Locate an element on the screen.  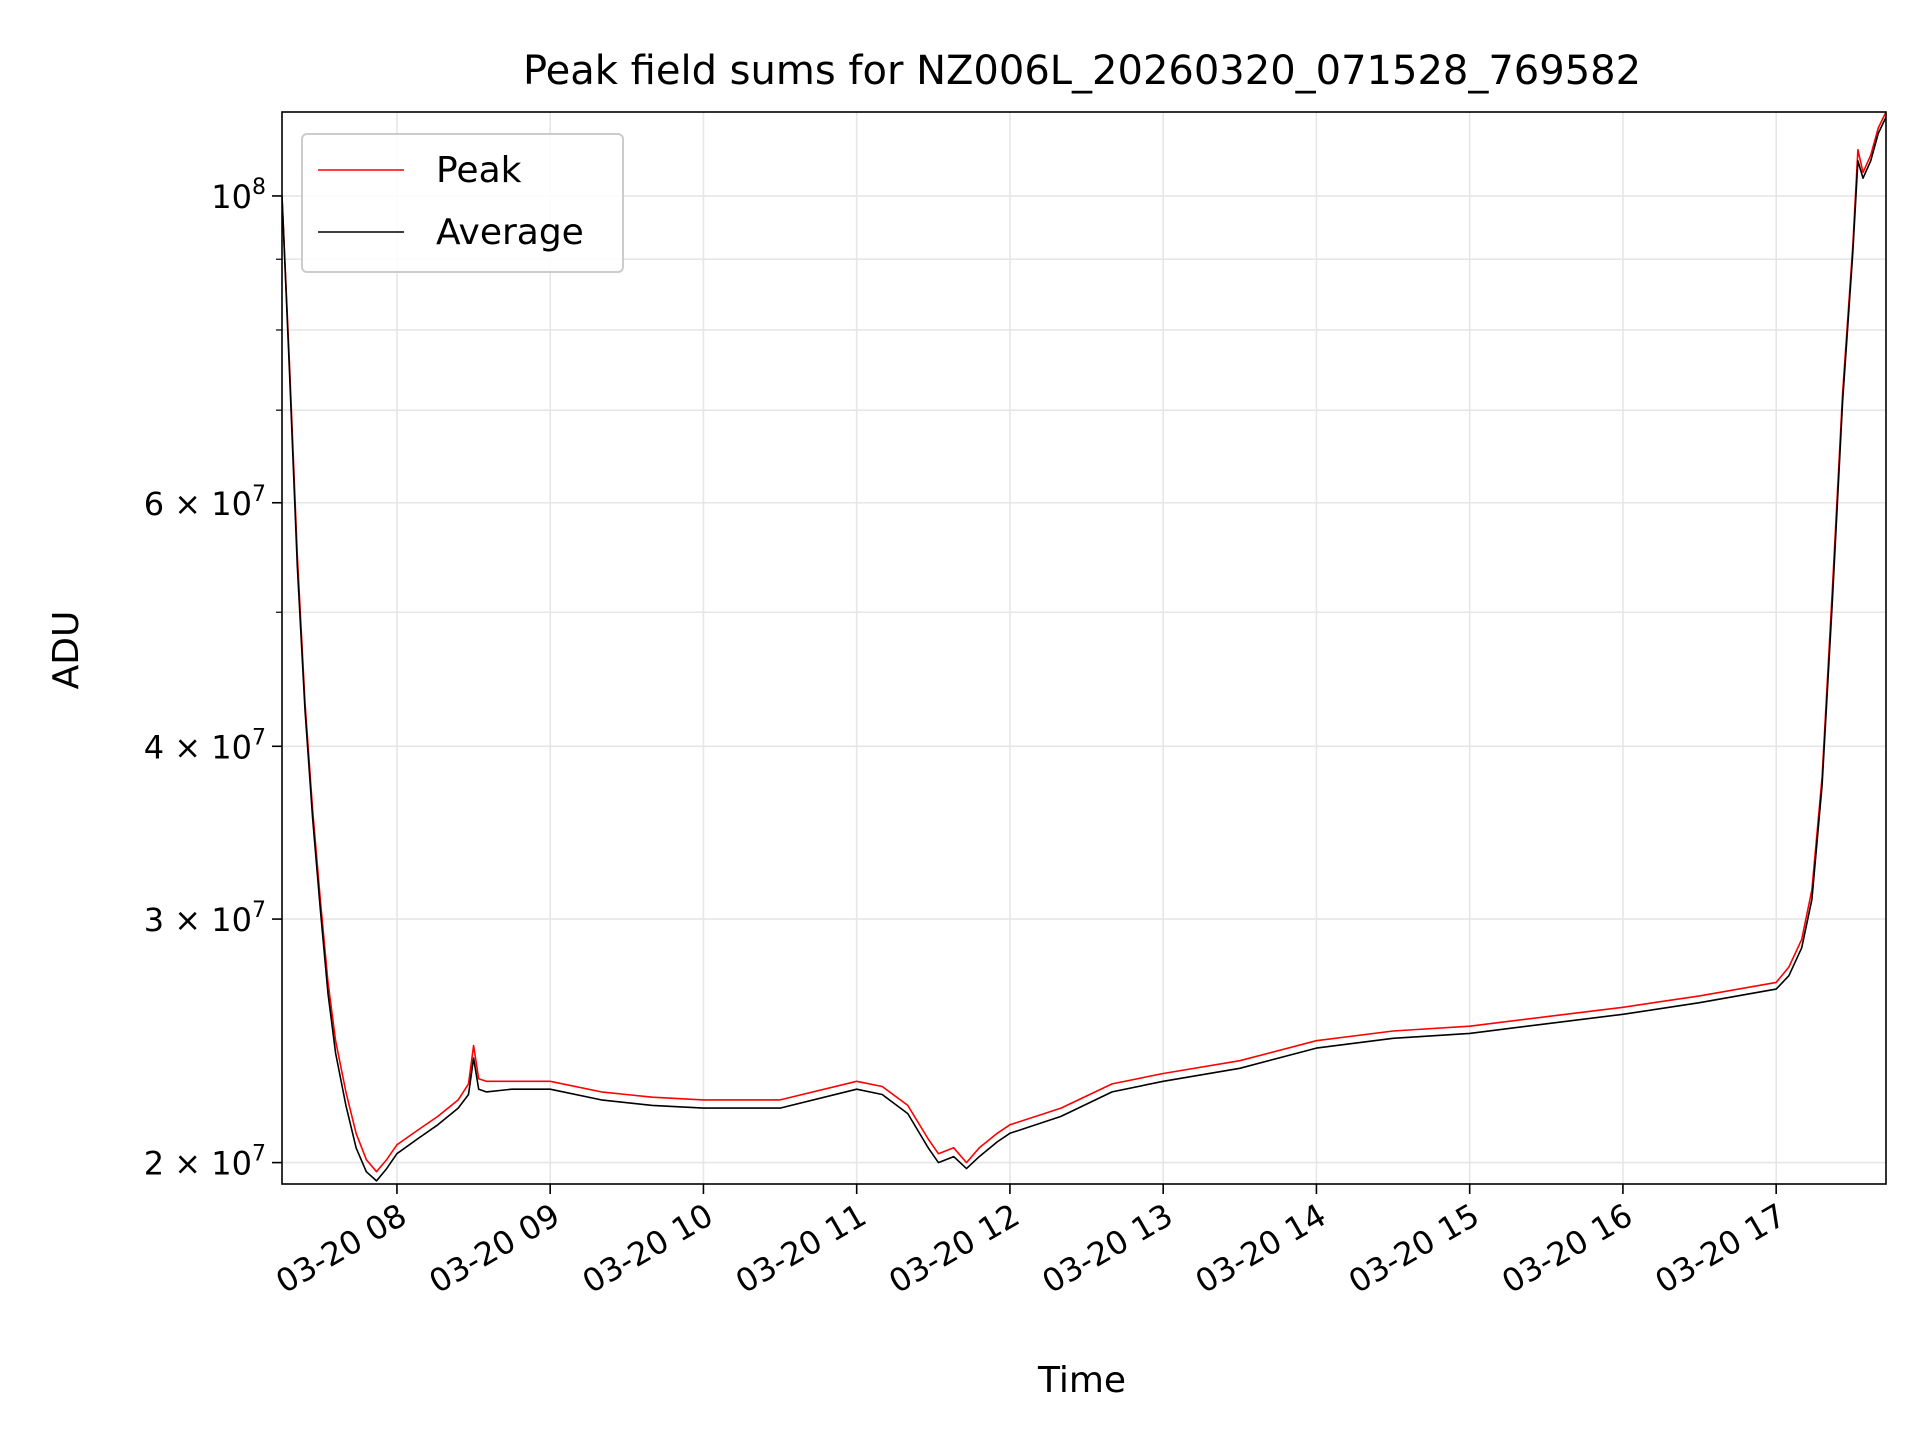
y-tick-label: 108 is located at coordinates (238, 195).